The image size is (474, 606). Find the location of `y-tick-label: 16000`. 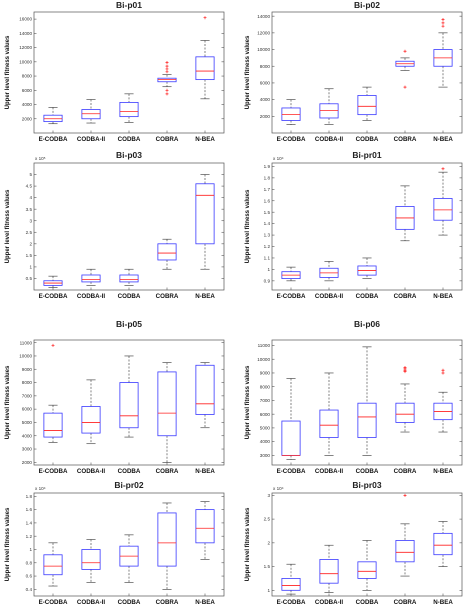

y-tick-label: 16000 is located at coordinates (25, 19).